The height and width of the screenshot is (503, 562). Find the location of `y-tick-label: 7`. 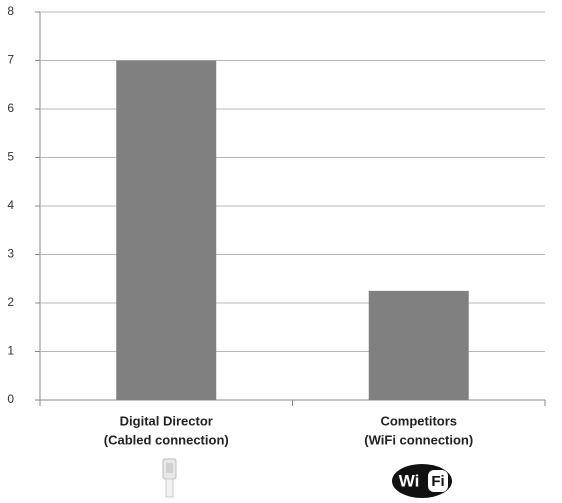

y-tick-label: 7 is located at coordinates (10, 60).